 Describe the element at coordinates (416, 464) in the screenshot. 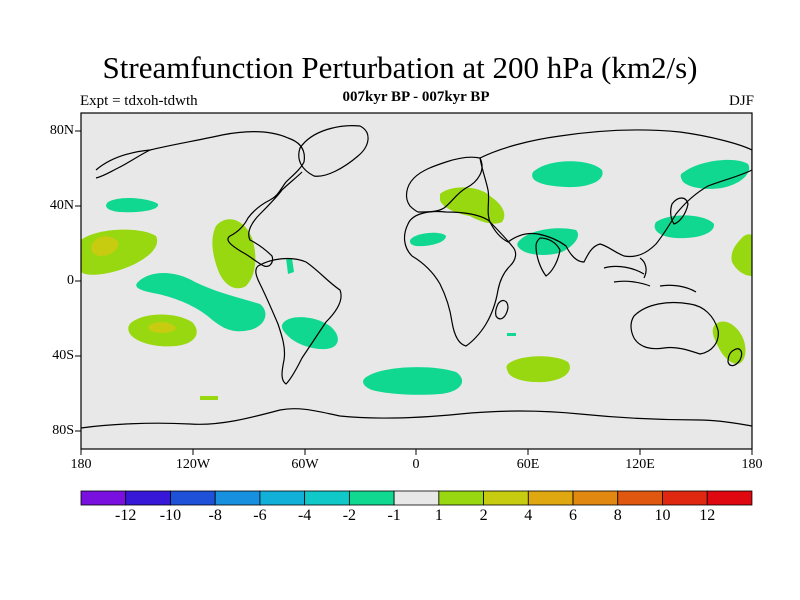

I see `lon-label-0: 0` at that location.